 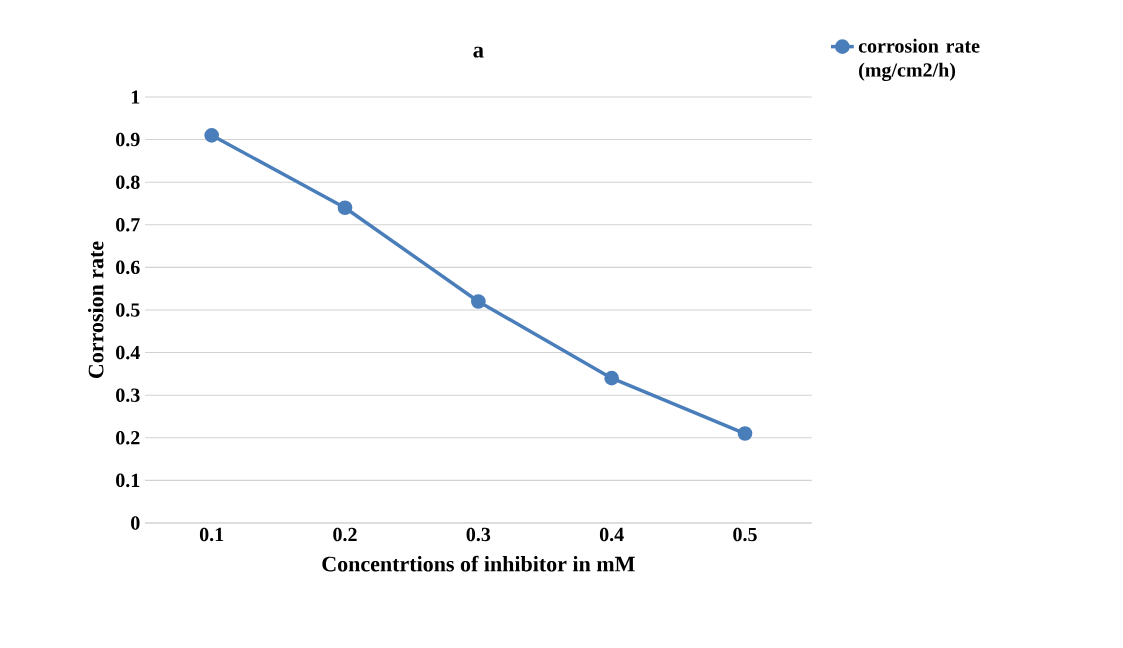 I want to click on x-tick-label: 0.3, so click(x=478, y=534).